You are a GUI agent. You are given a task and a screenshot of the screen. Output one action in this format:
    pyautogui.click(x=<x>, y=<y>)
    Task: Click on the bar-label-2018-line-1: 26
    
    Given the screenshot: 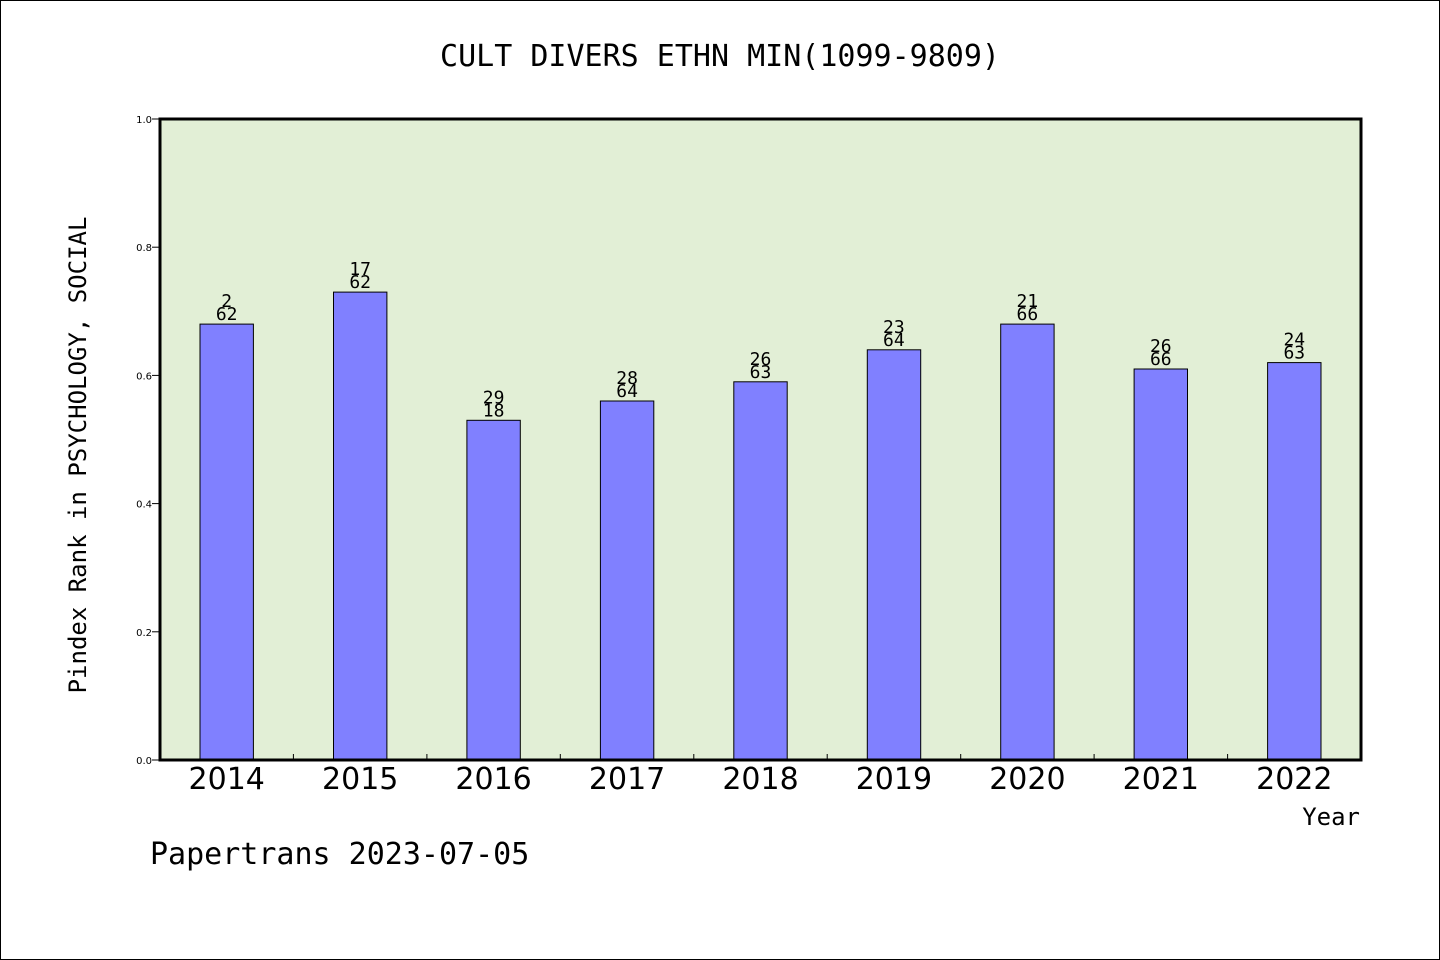 What is the action you would take?
    pyautogui.click(x=761, y=359)
    